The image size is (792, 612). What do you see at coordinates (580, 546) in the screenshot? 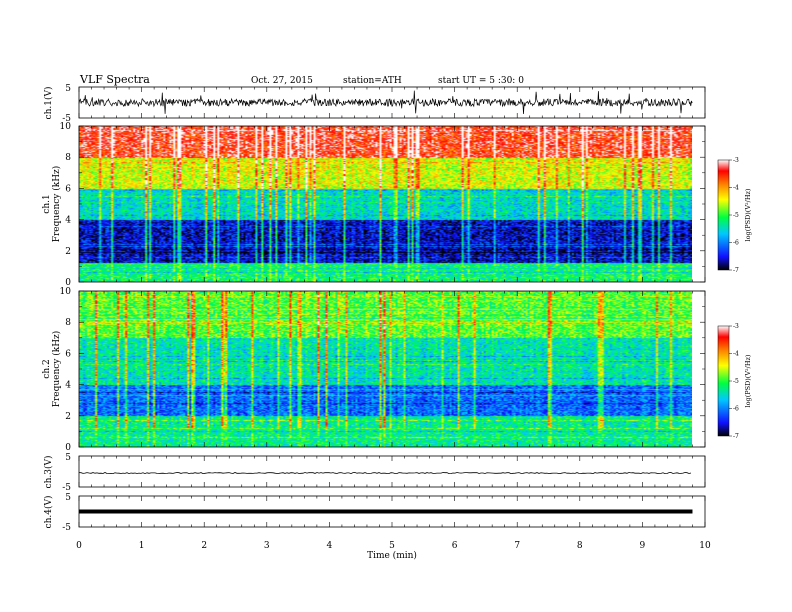
I see `time-tick-label: 8` at bounding box center [580, 546].